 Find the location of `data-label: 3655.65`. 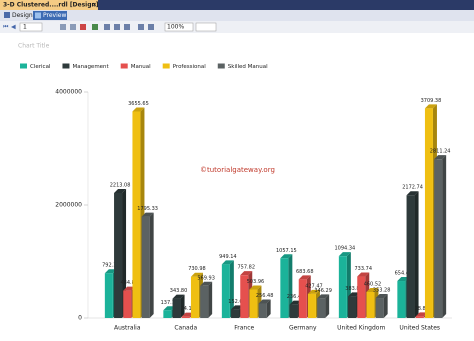

data-label: 3655.65 is located at coordinates (138, 104).